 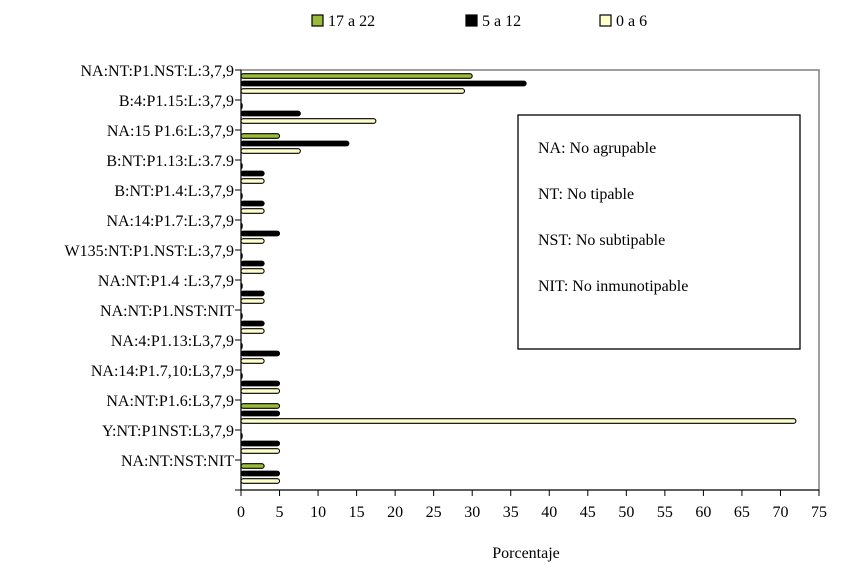 What do you see at coordinates (395, 512) in the screenshot?
I see `x-tick-label-20: 20` at bounding box center [395, 512].